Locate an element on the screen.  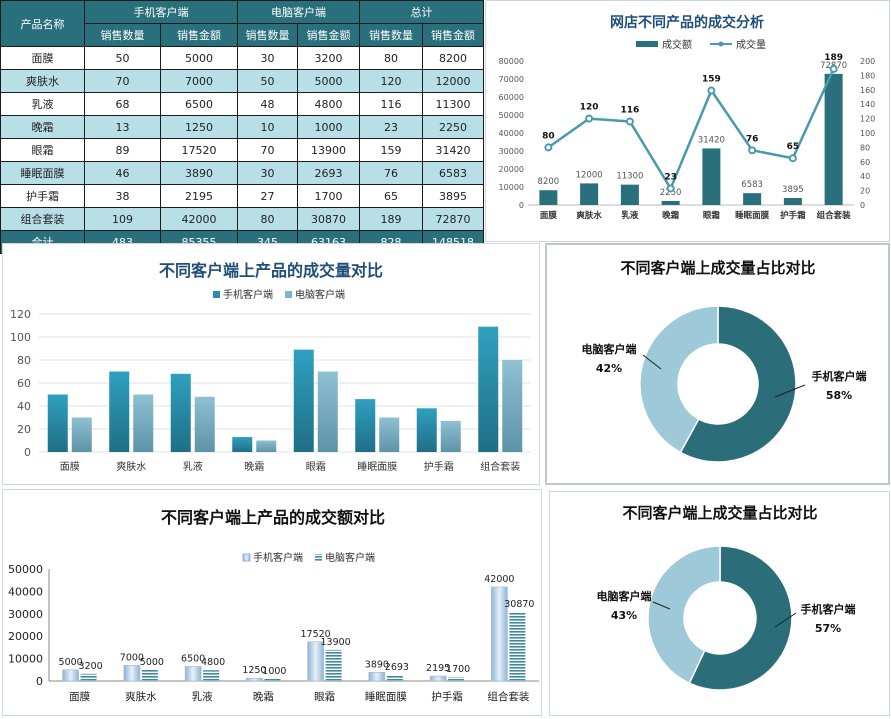
table-cell: 10 is located at coordinates (267, 127).